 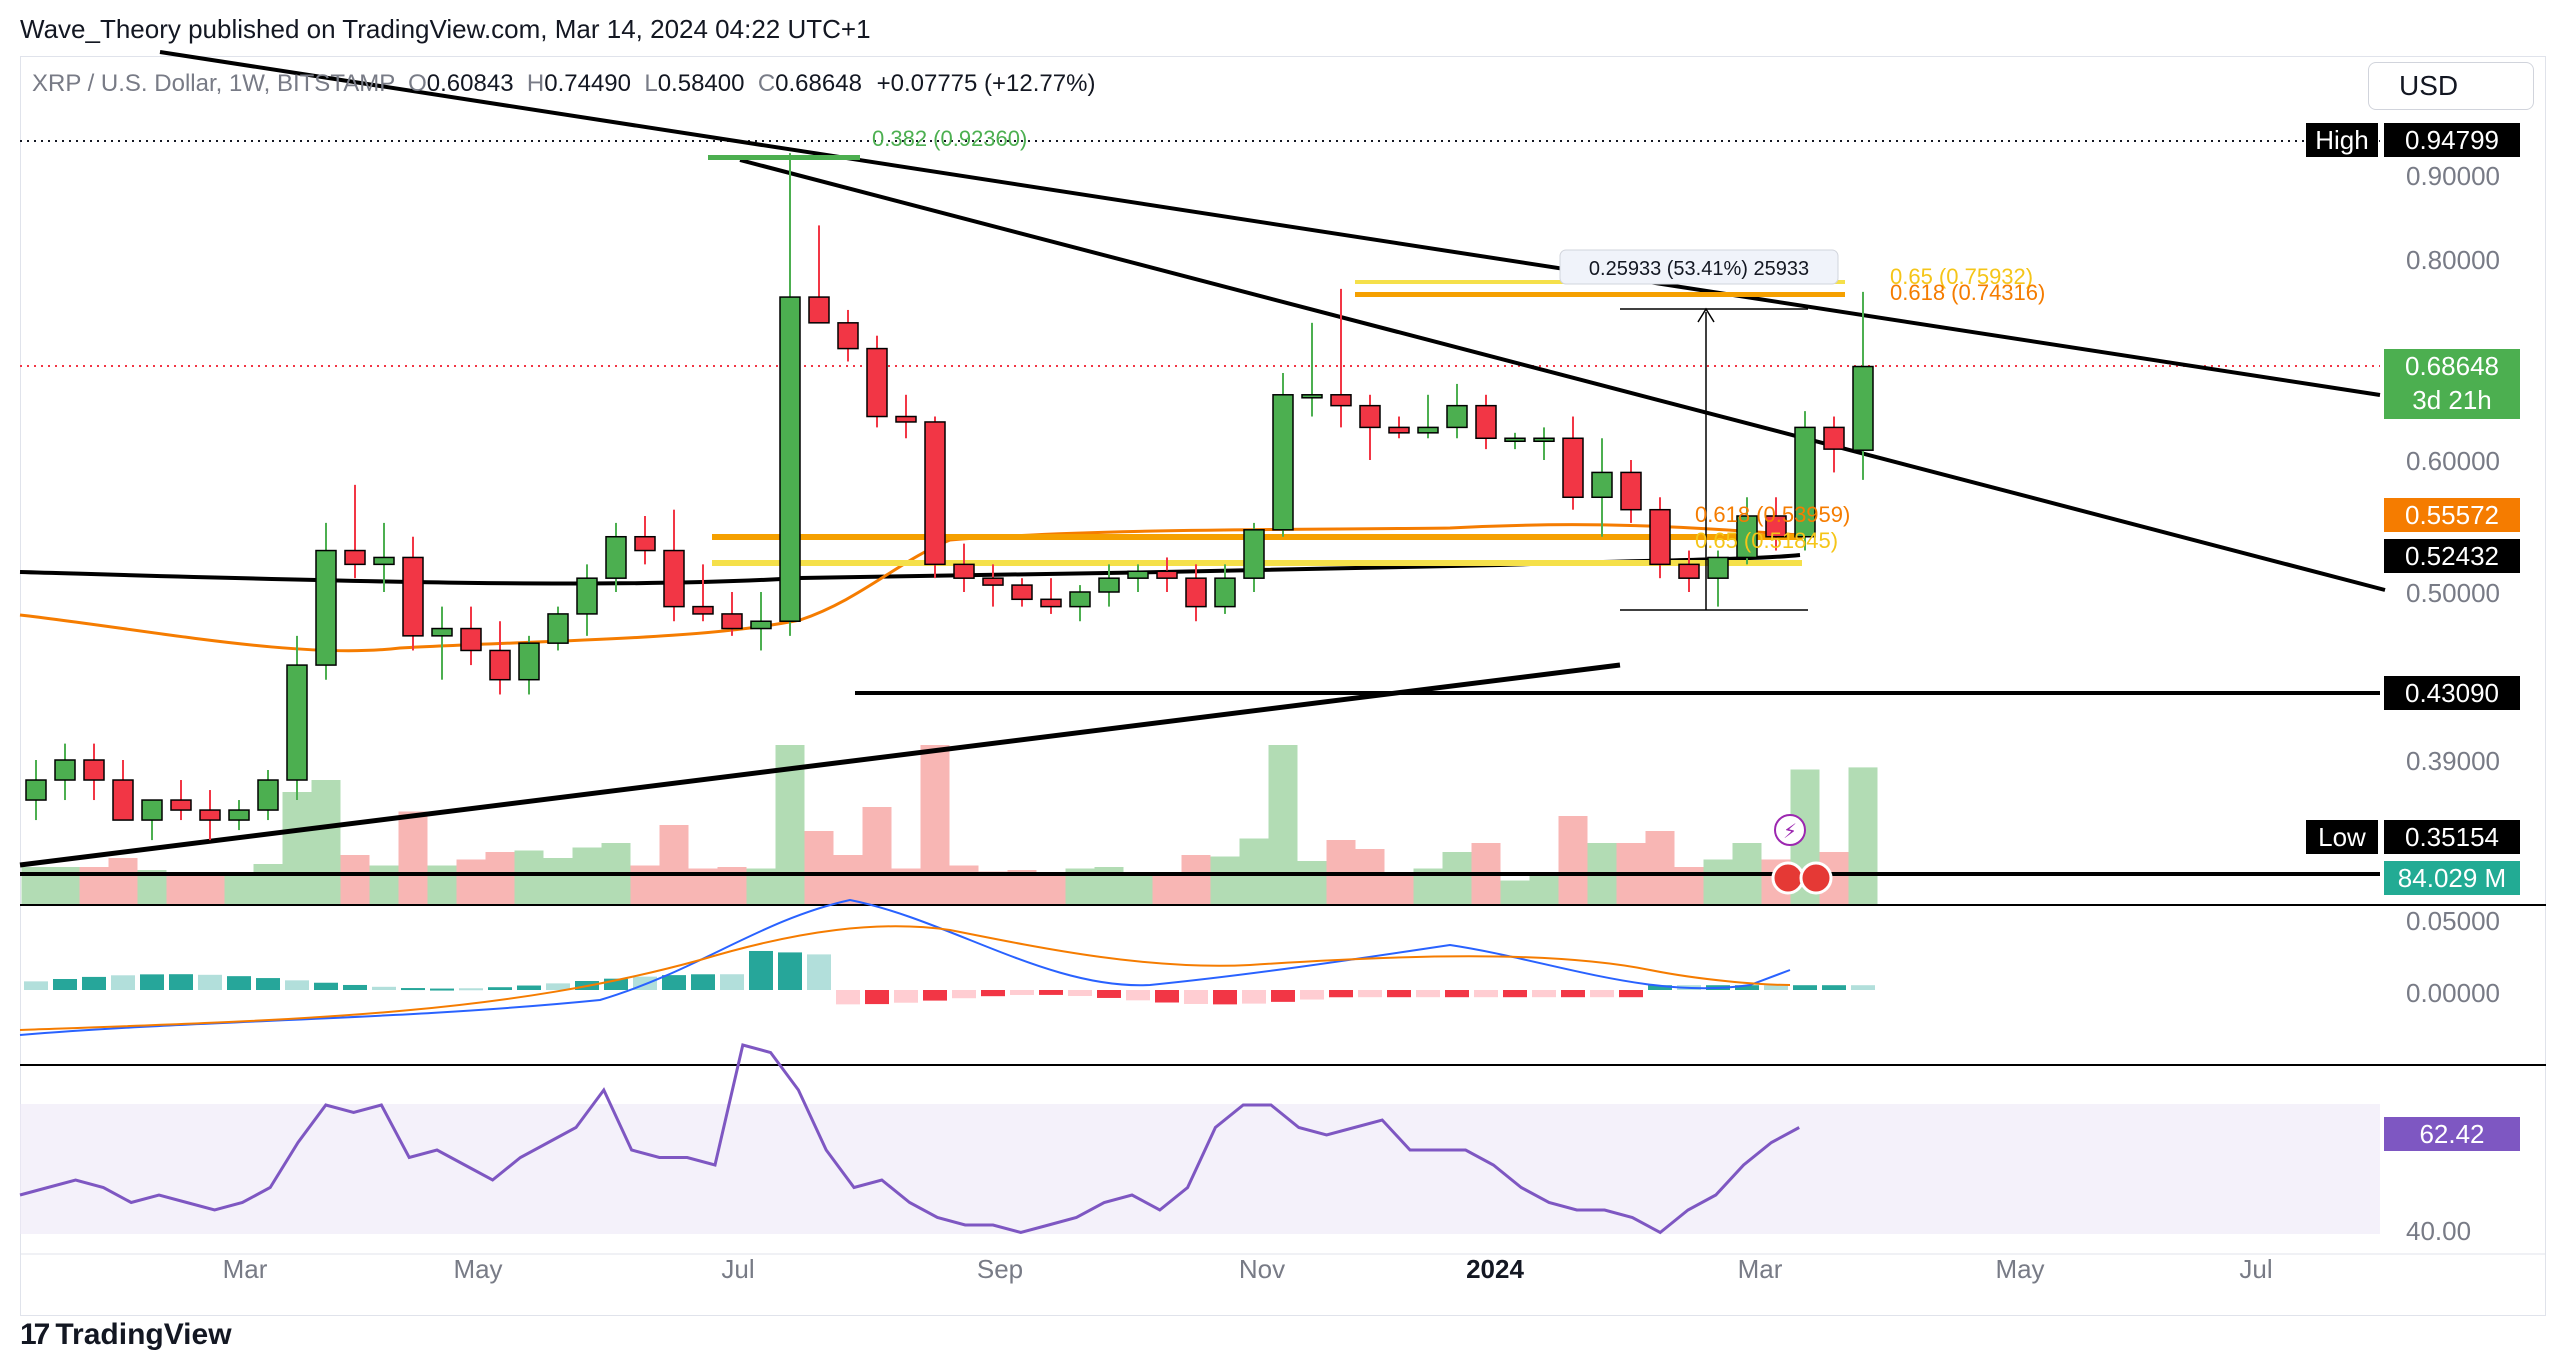 I want to click on open-label: O, so click(x=417, y=83).